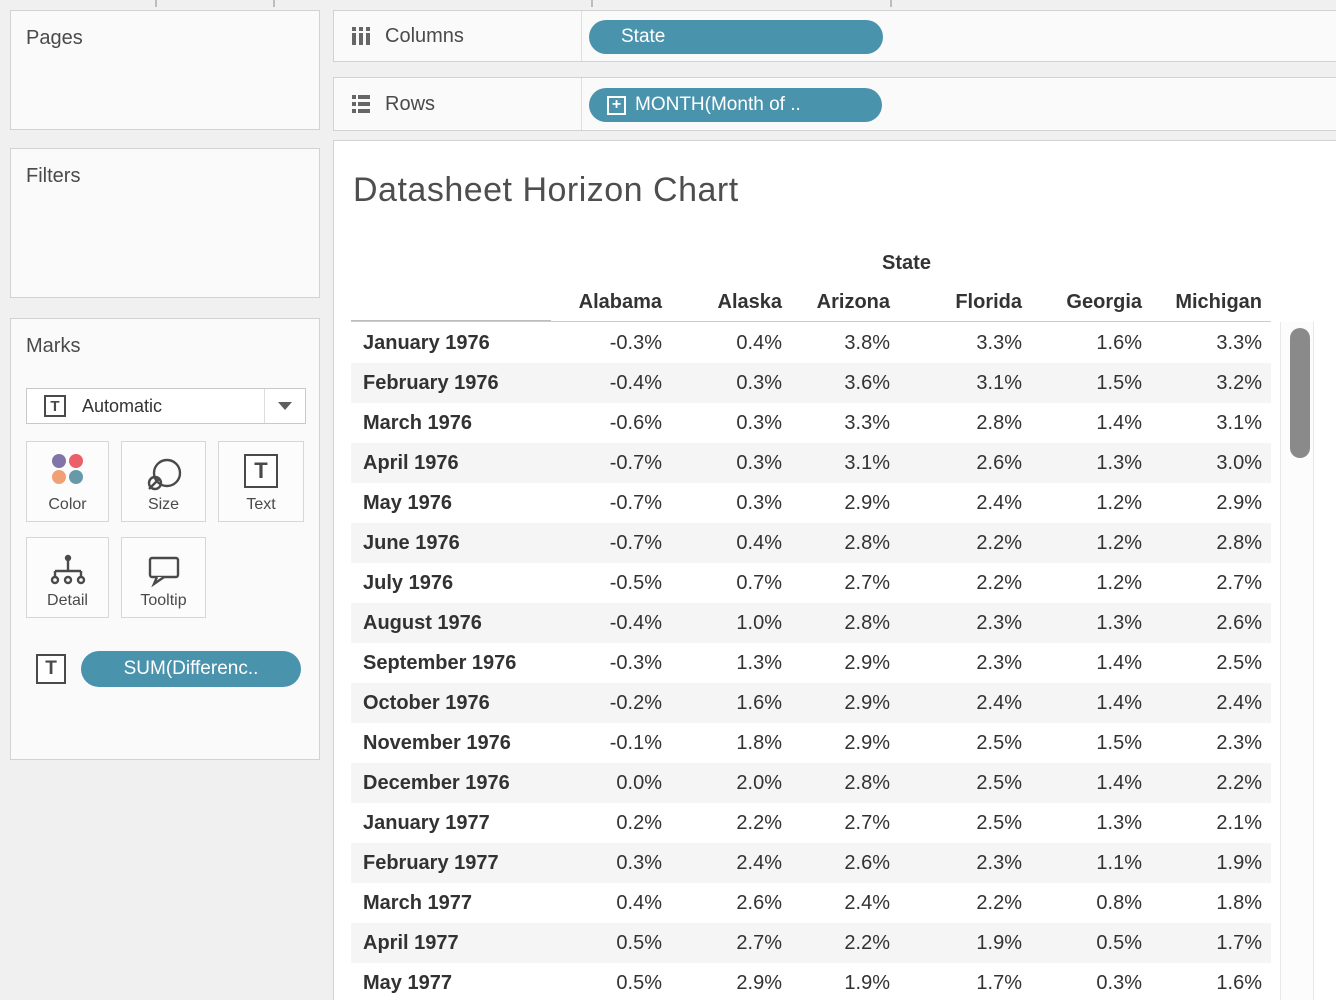 The height and width of the screenshot is (1000, 1336). What do you see at coordinates (407, 983) in the screenshot?
I see `row-label: May 1977` at bounding box center [407, 983].